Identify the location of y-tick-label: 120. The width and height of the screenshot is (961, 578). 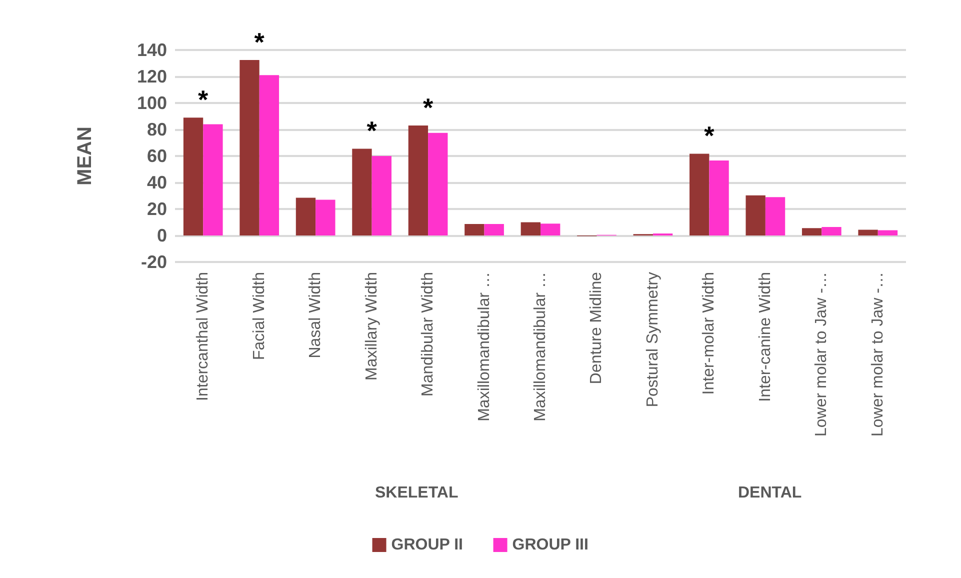
(151, 76).